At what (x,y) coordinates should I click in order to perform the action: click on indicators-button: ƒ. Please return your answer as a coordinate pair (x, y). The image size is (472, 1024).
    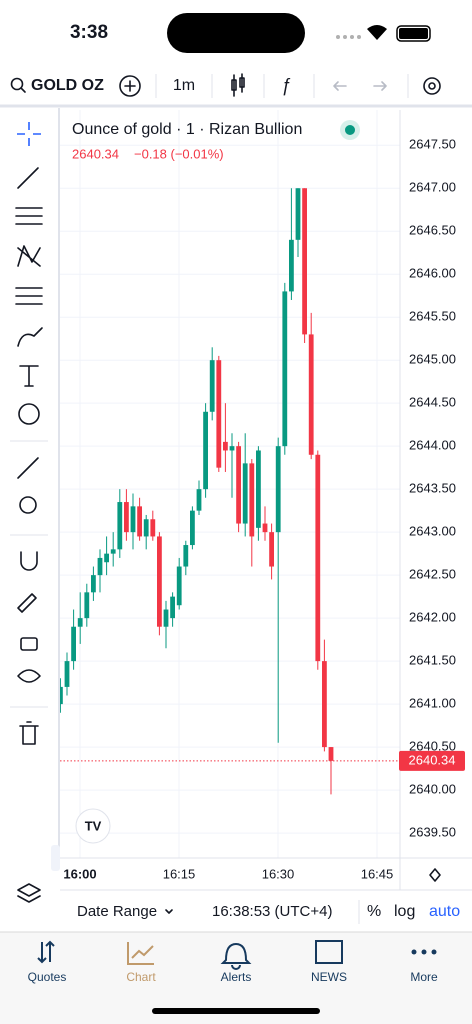
    Looking at the image, I should click on (286, 85).